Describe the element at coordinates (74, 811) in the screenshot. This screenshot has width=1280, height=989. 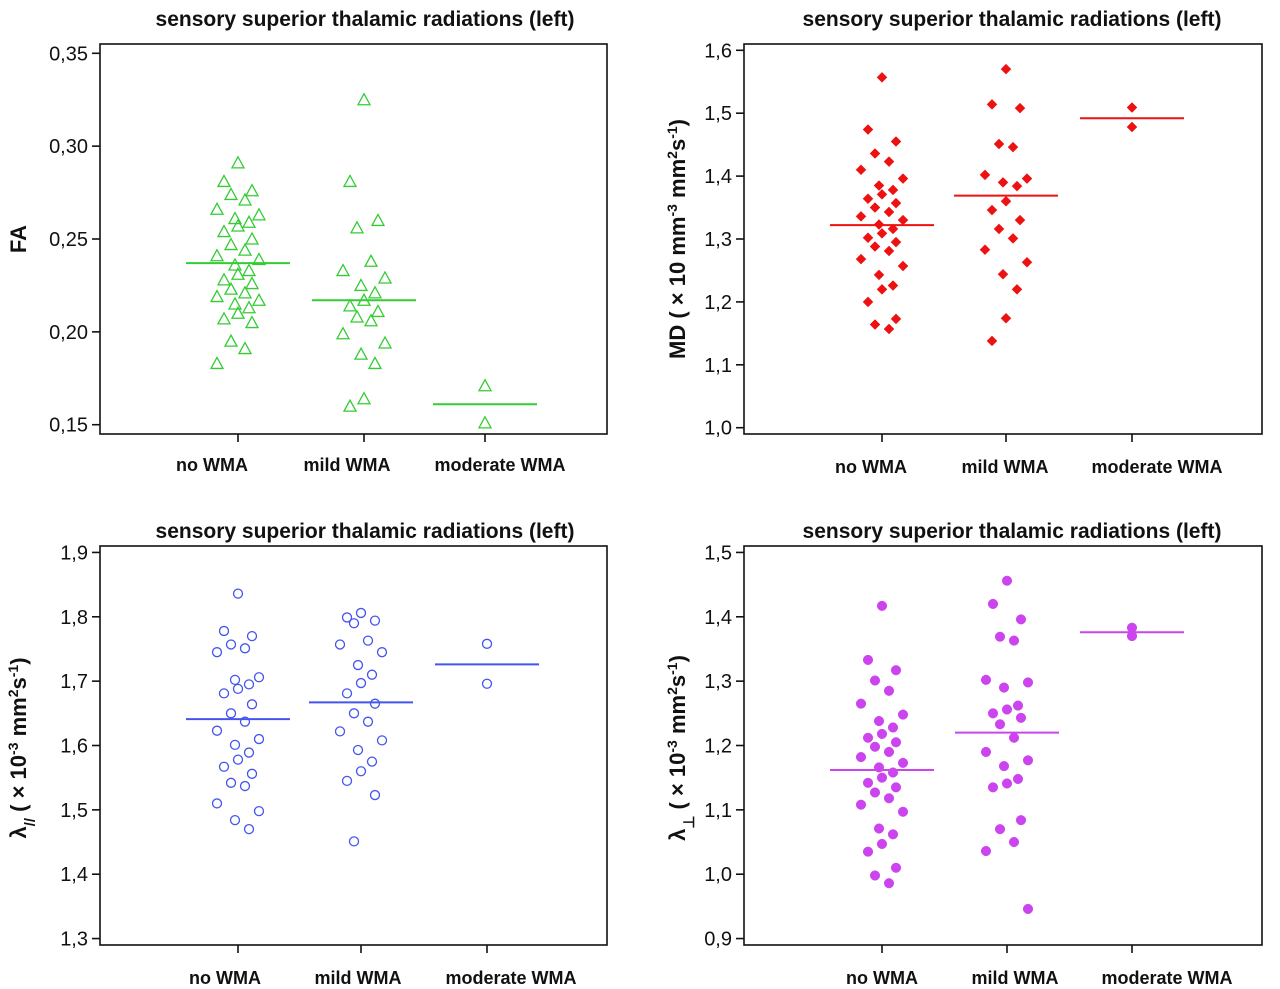
I see `y-tick-label: 1,5` at that location.